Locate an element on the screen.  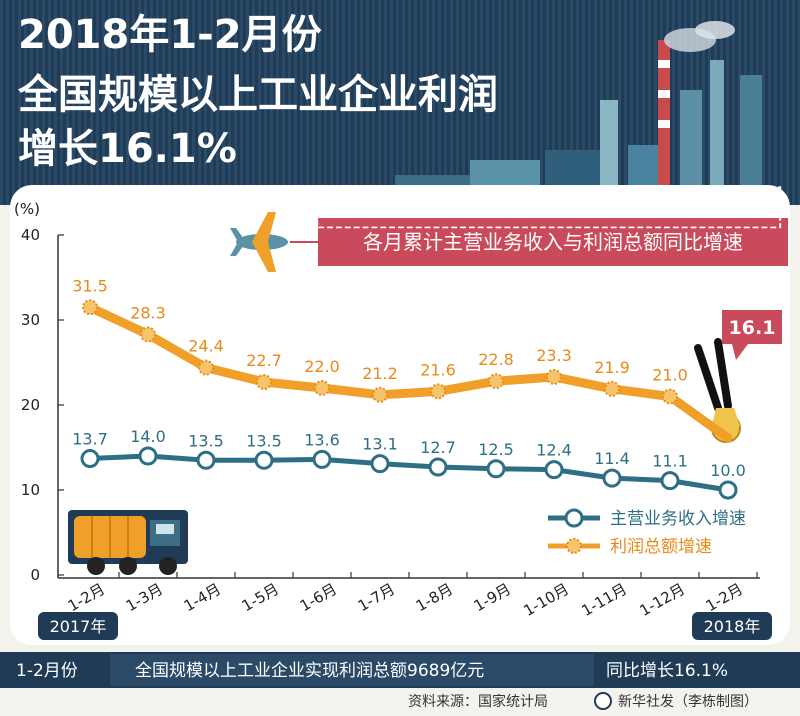
revenue-value-label: 13.6 is located at coordinates (322, 439).